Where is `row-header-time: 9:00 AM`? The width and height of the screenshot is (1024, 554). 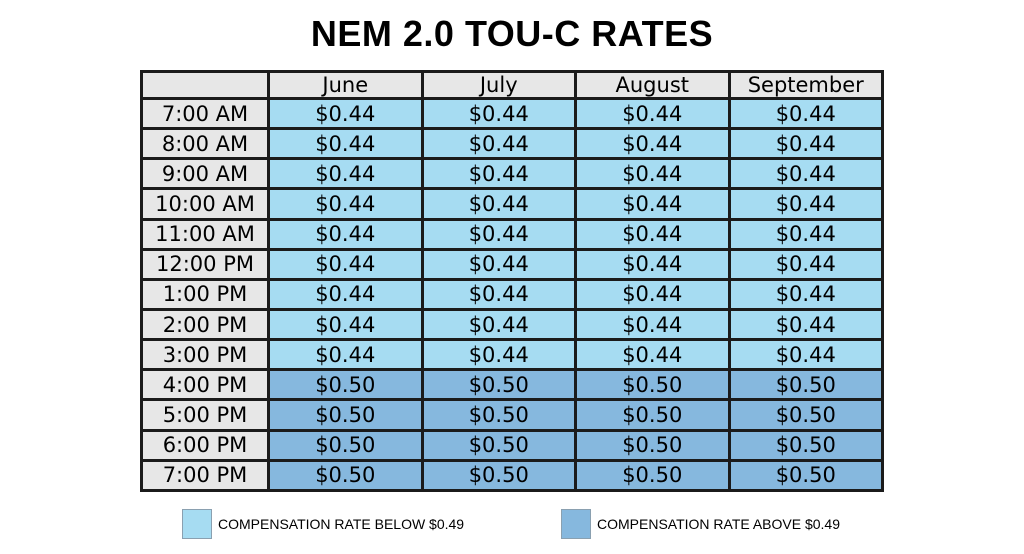
row-header-time: 9:00 AM is located at coordinates (205, 174).